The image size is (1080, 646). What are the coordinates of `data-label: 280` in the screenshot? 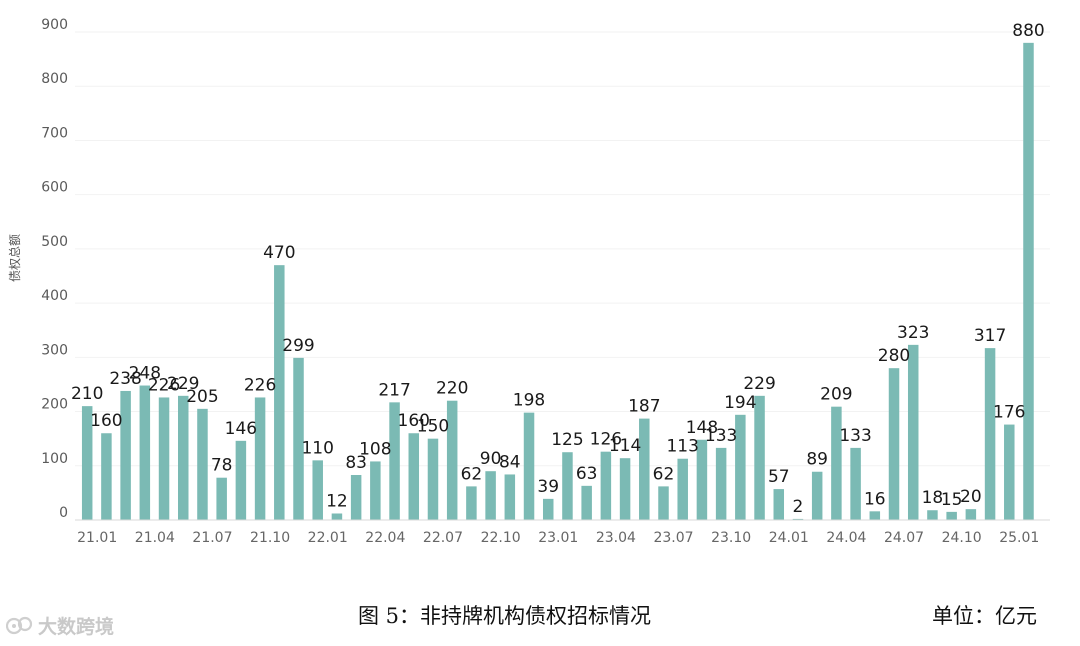 It's located at (894, 356).